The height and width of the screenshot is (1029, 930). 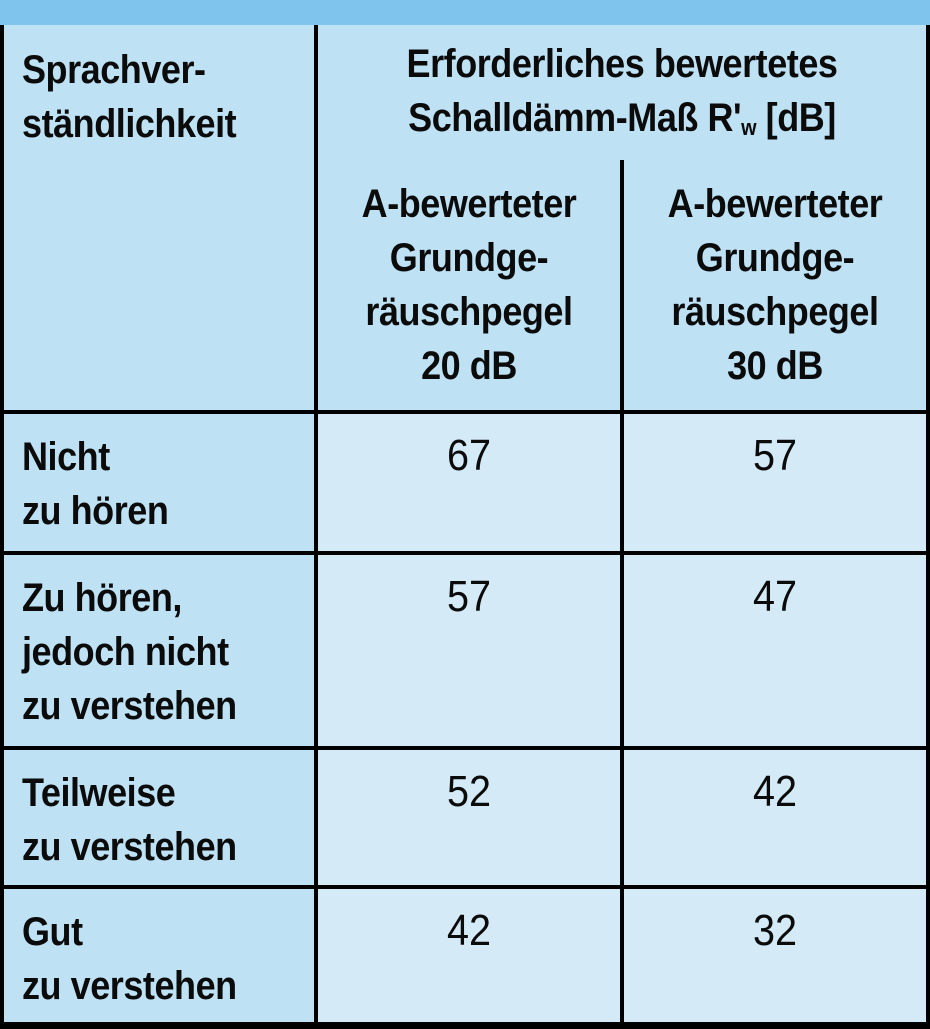 What do you see at coordinates (129, 959) in the screenshot?
I see `row-label-gut-zu-verstehen: Gut zu verstehen` at bounding box center [129, 959].